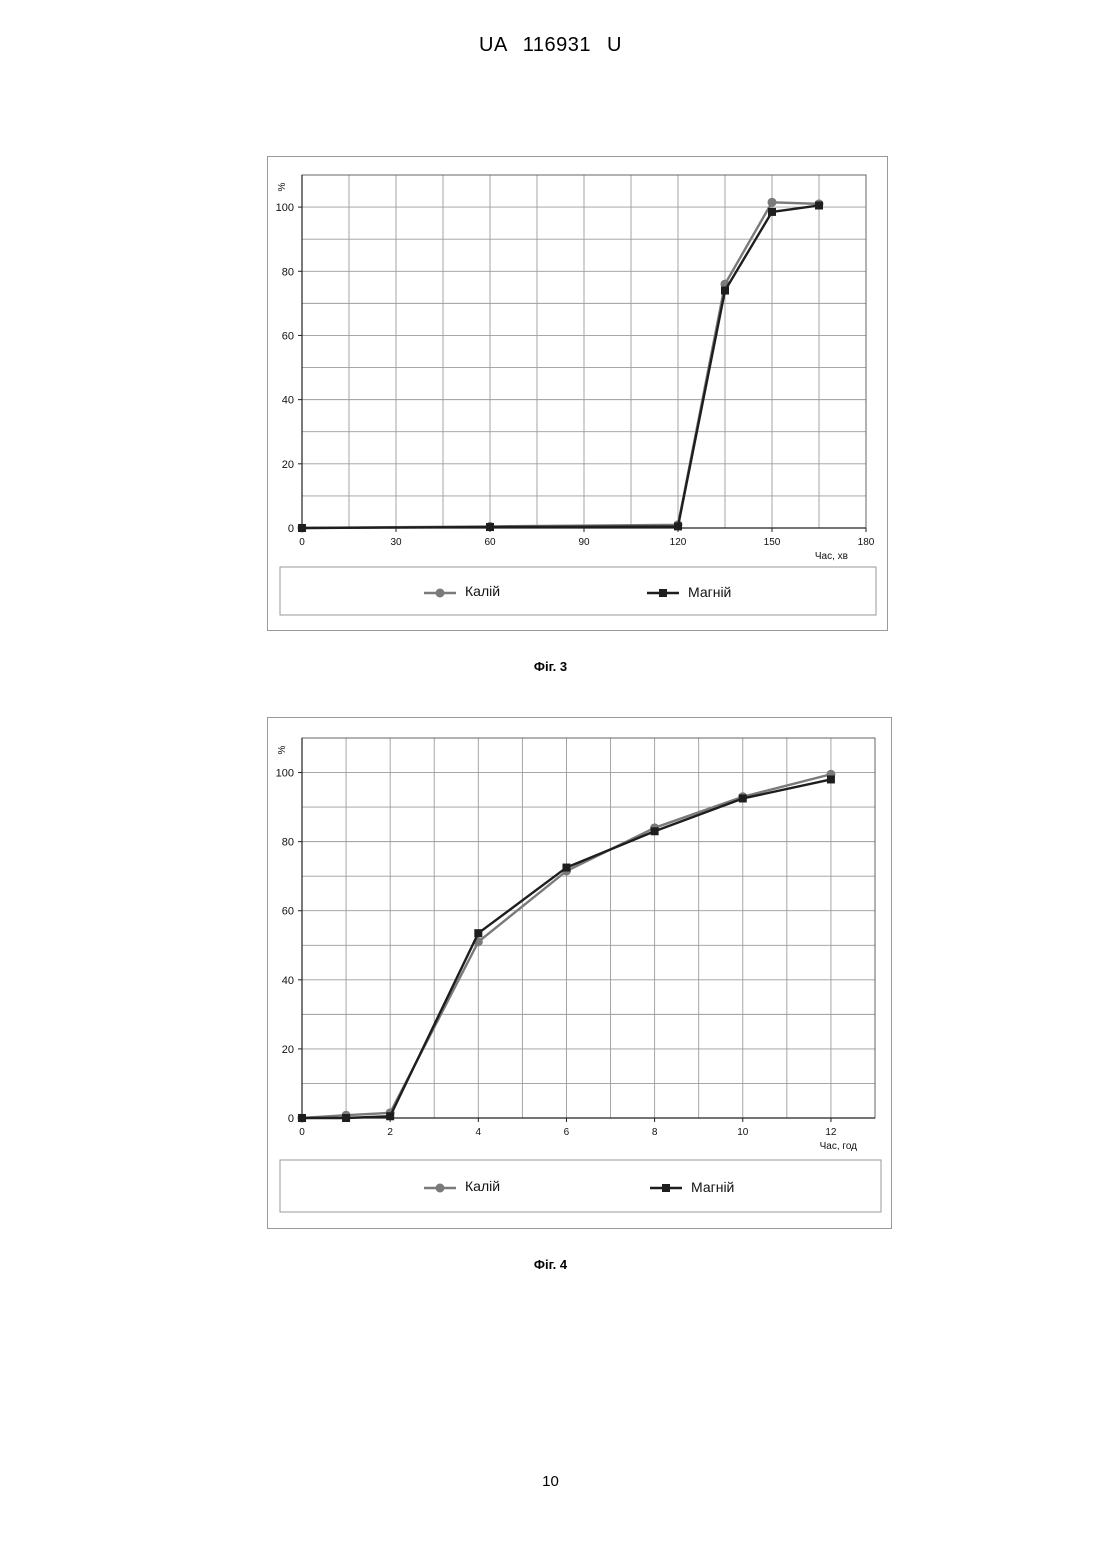 The width and height of the screenshot is (1101, 1557). Describe the element at coordinates (490, 542) in the screenshot. I see `x-tick-label: 60` at that location.